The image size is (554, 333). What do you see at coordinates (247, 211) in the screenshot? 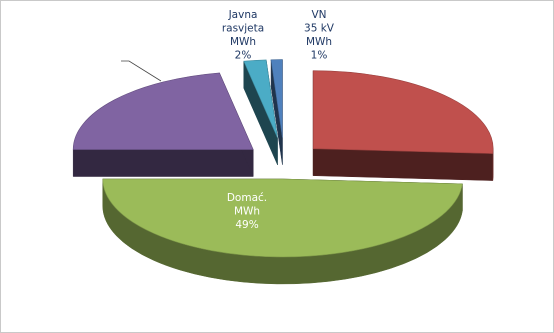
I see `slice-label-1: Domać. MWh 49%` at bounding box center [247, 211].